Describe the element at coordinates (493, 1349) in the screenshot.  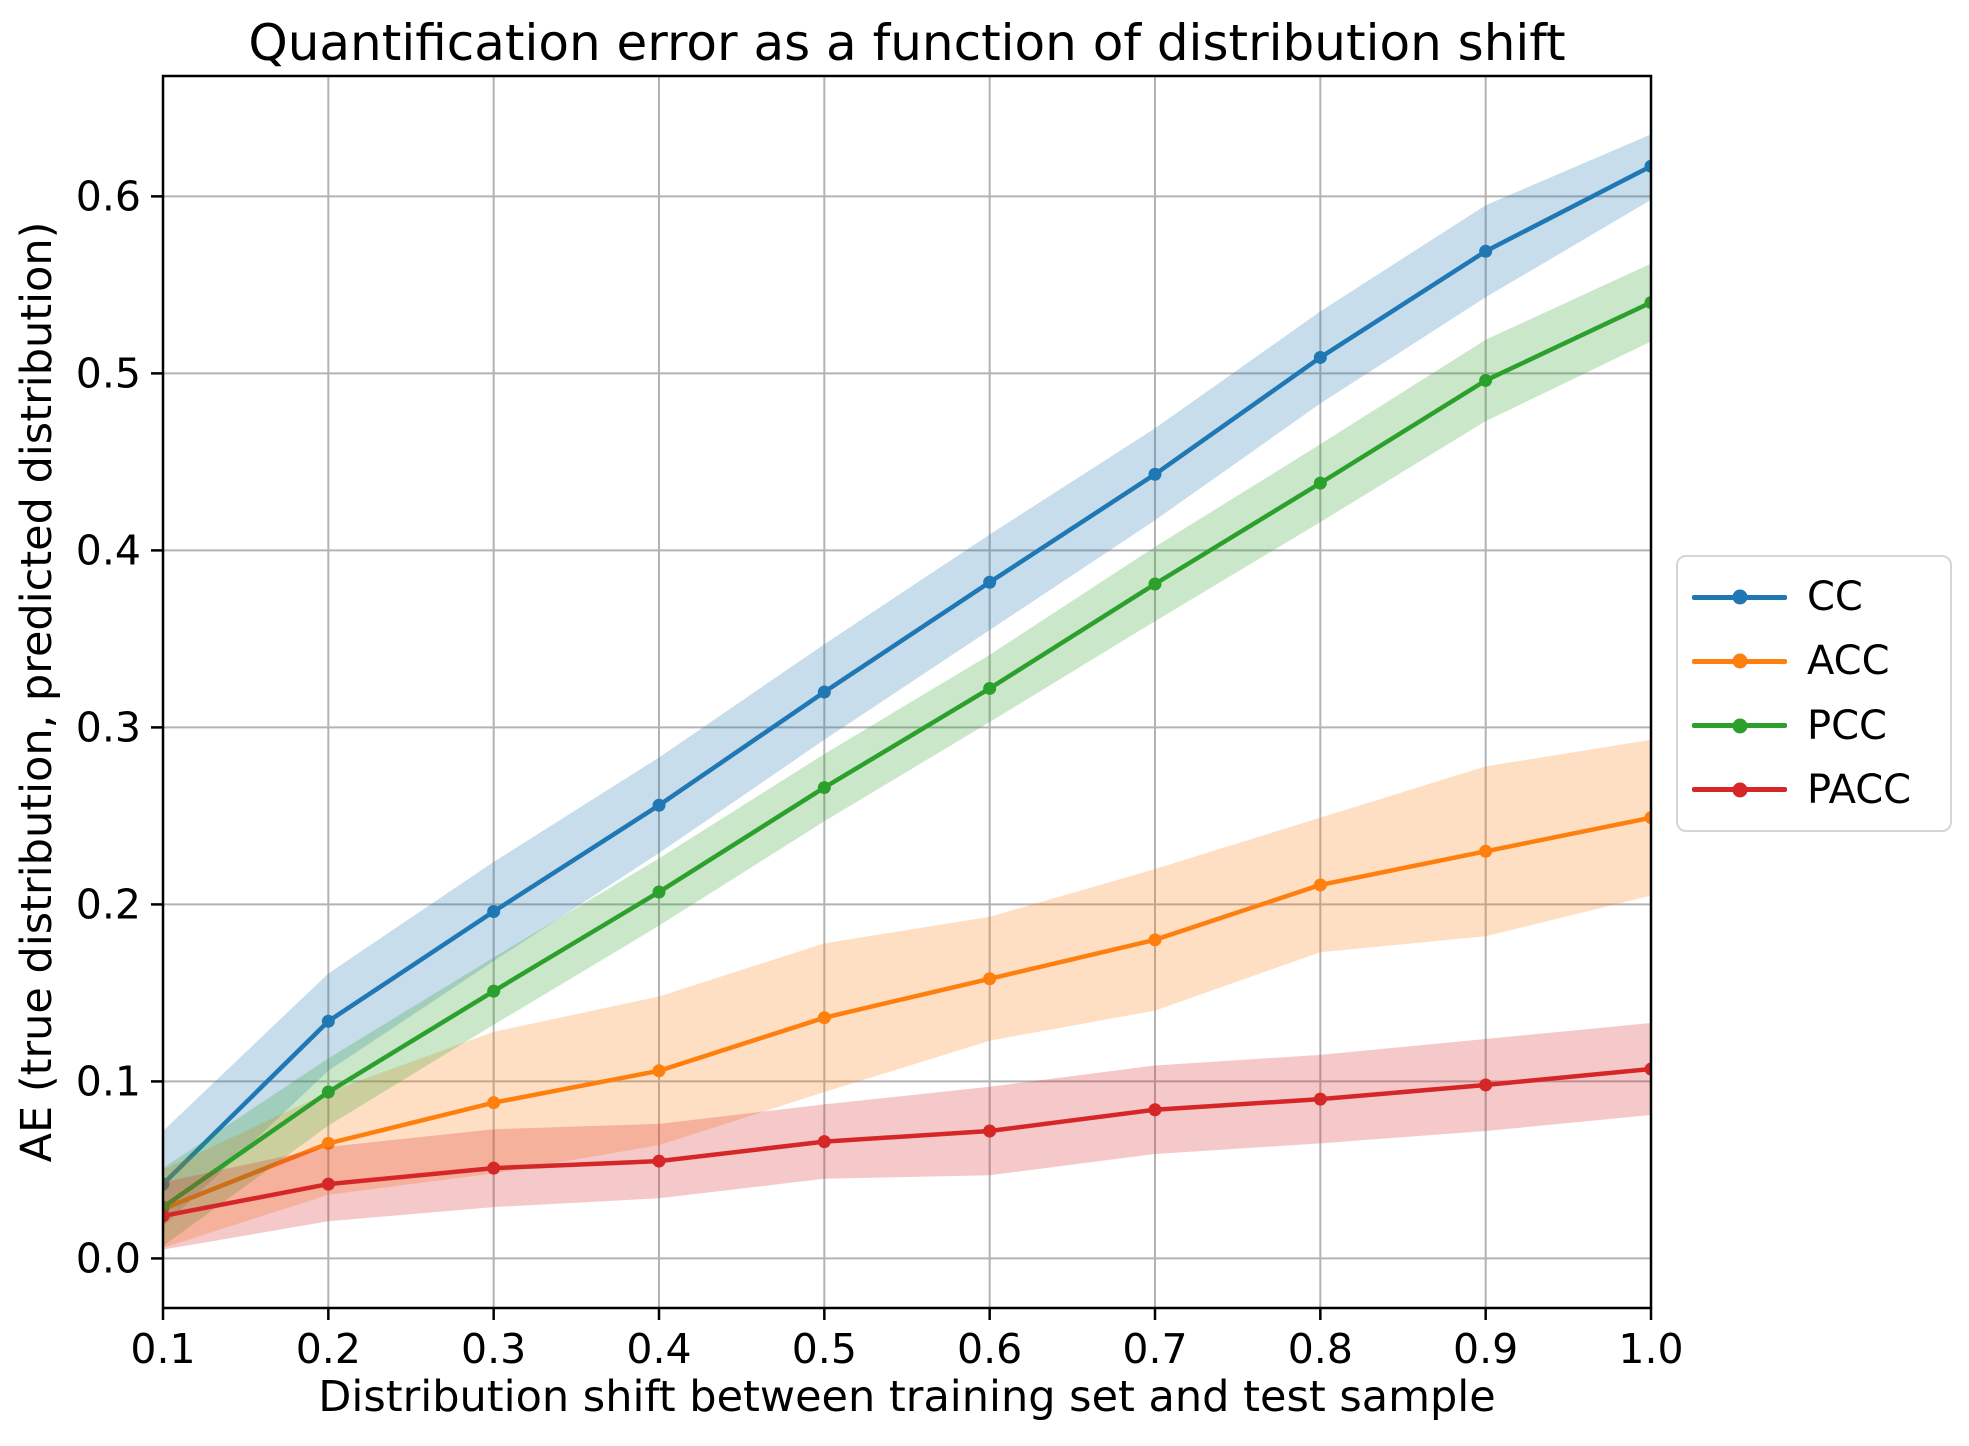
I see `x-tick-label: 0.3` at that location.